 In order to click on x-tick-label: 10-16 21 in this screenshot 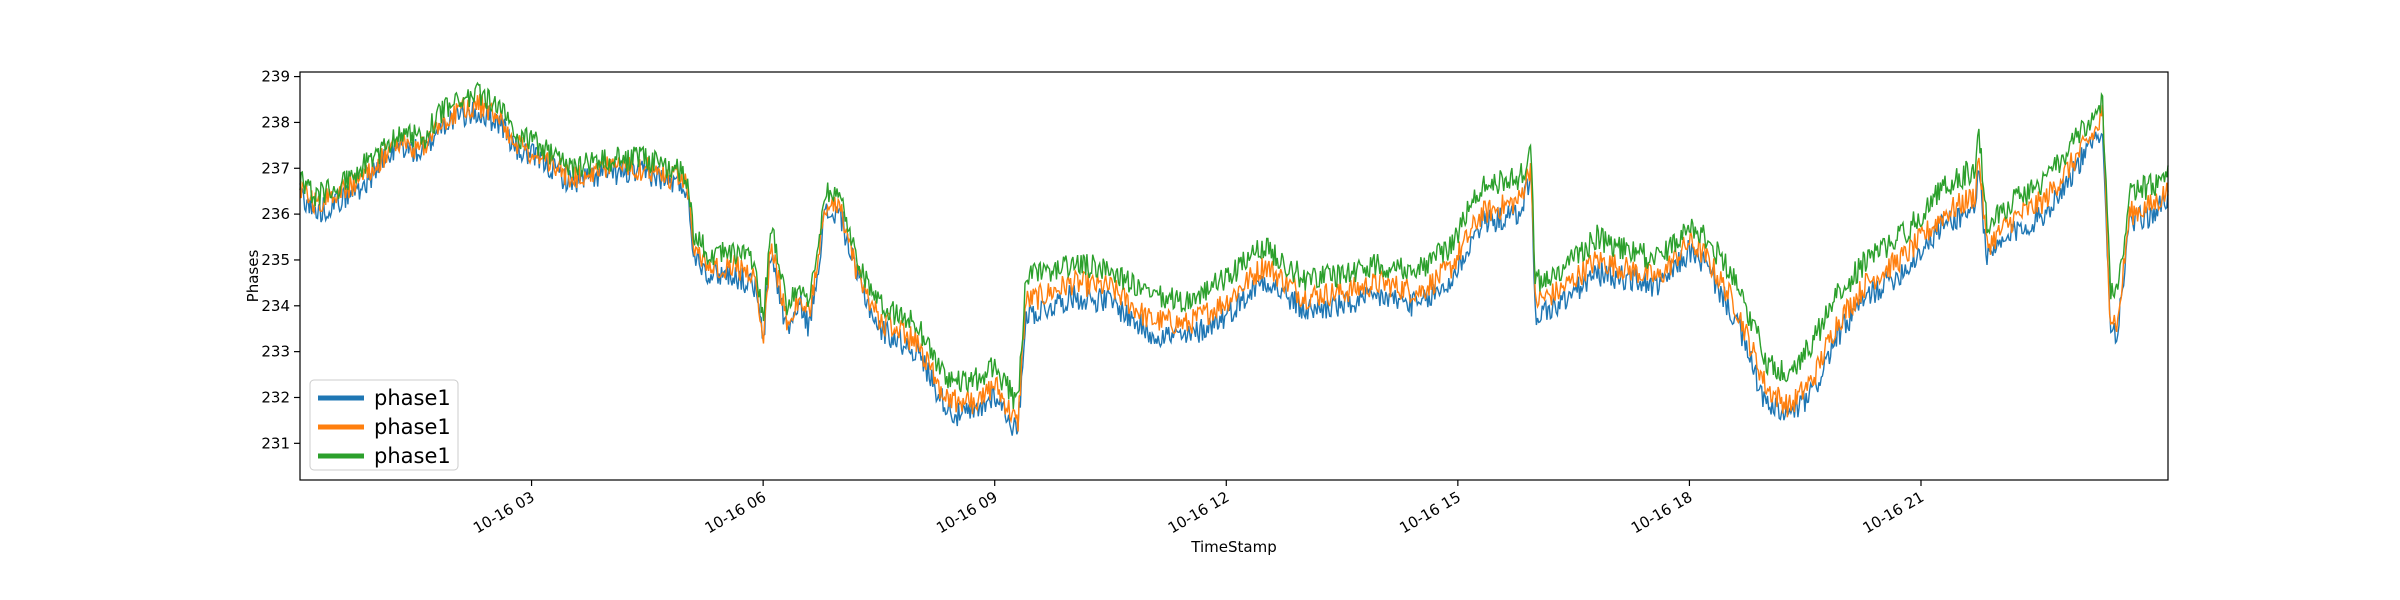, I will do `click(1893, 512)`.